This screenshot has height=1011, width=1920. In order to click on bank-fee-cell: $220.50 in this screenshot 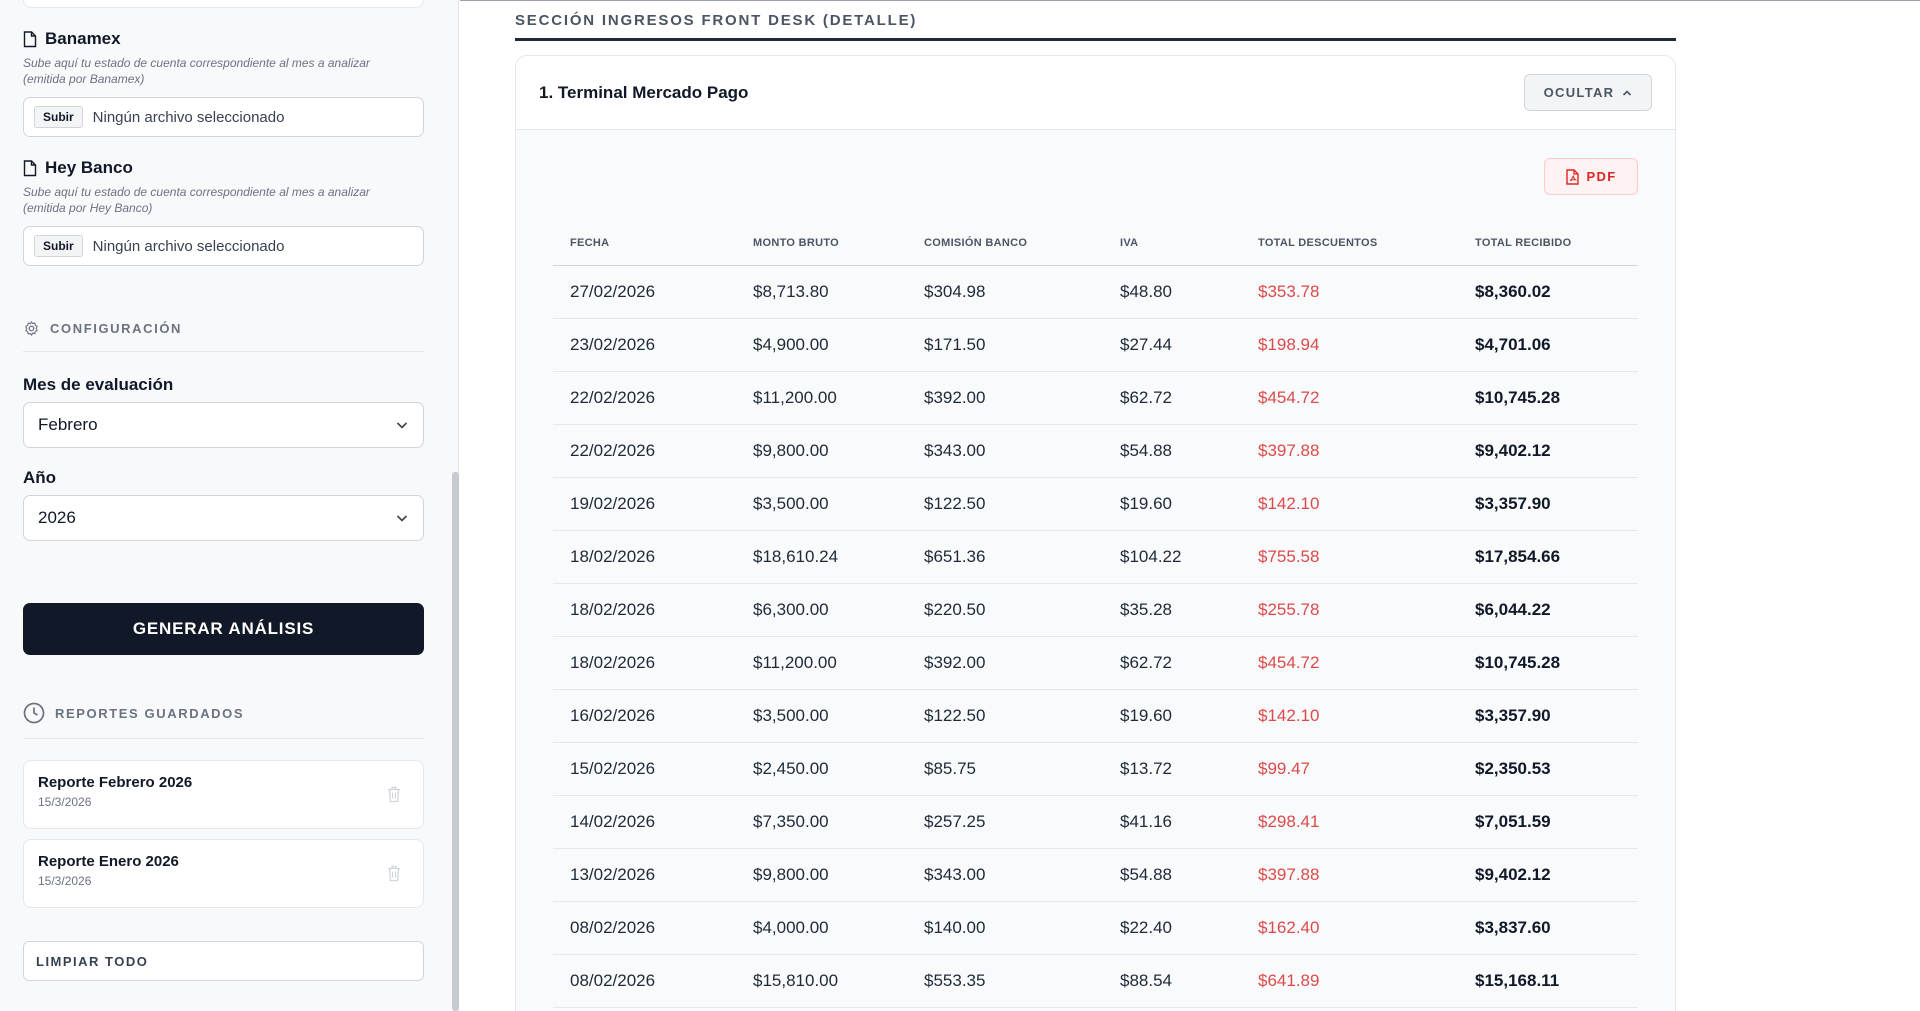, I will do `click(1005, 610)`.